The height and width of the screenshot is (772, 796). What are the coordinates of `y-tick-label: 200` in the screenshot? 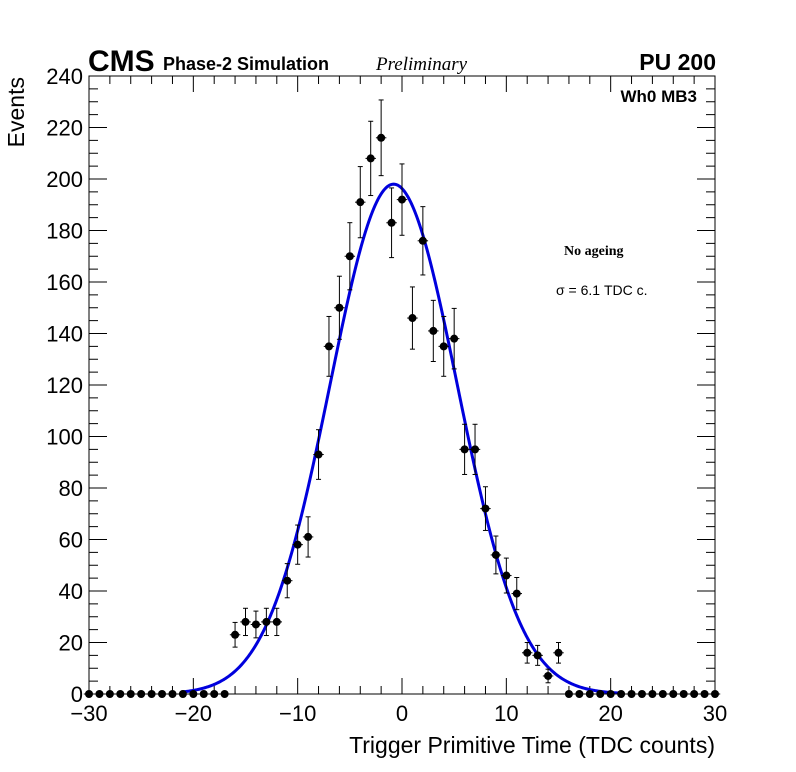 It's located at (64, 179).